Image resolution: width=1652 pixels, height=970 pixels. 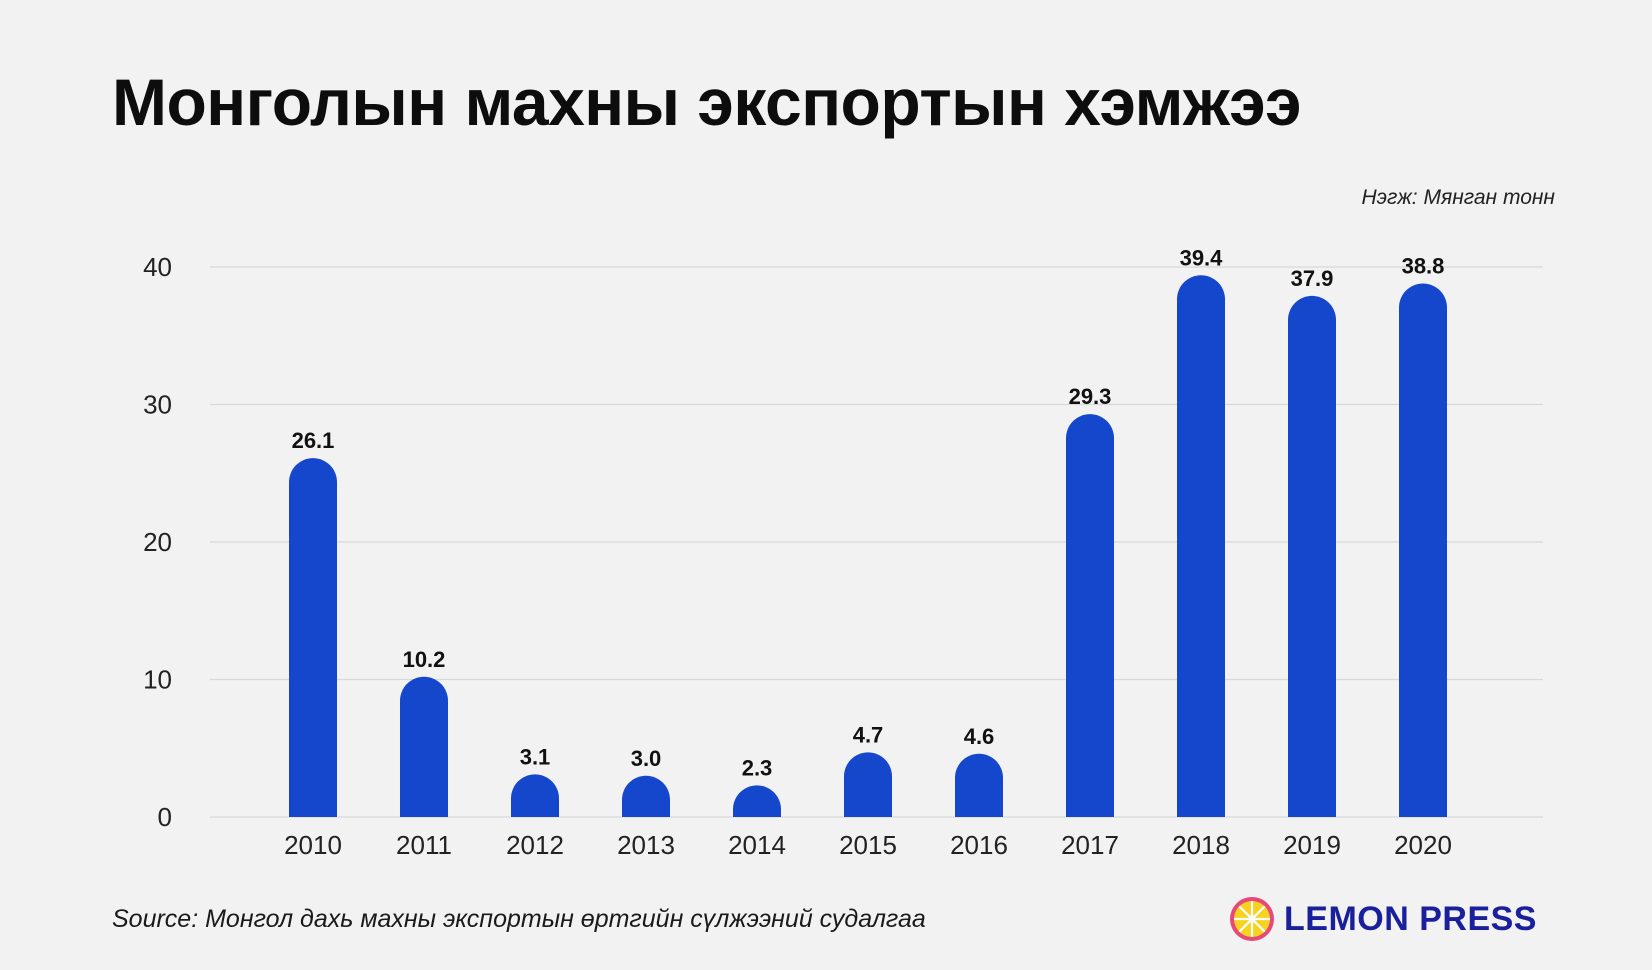 I want to click on x-tick-label-2016: 2016, so click(x=979, y=845).